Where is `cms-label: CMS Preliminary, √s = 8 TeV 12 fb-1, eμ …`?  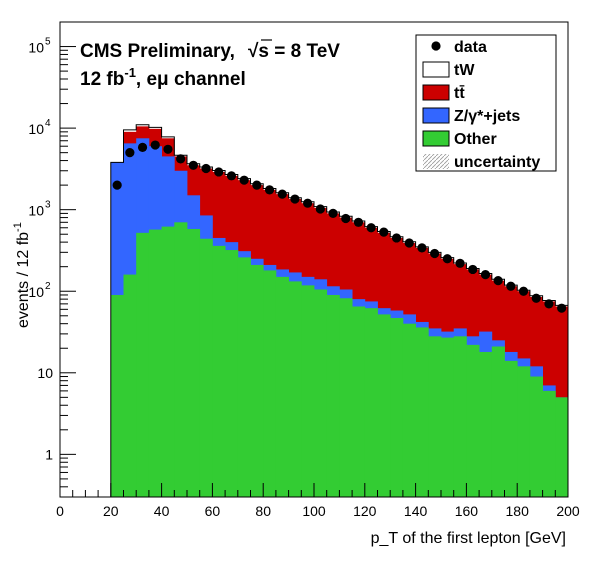 cms-label: CMS Preliminary, √s = 8 TeV 12 fb-1, eμ … is located at coordinates (210, 64).